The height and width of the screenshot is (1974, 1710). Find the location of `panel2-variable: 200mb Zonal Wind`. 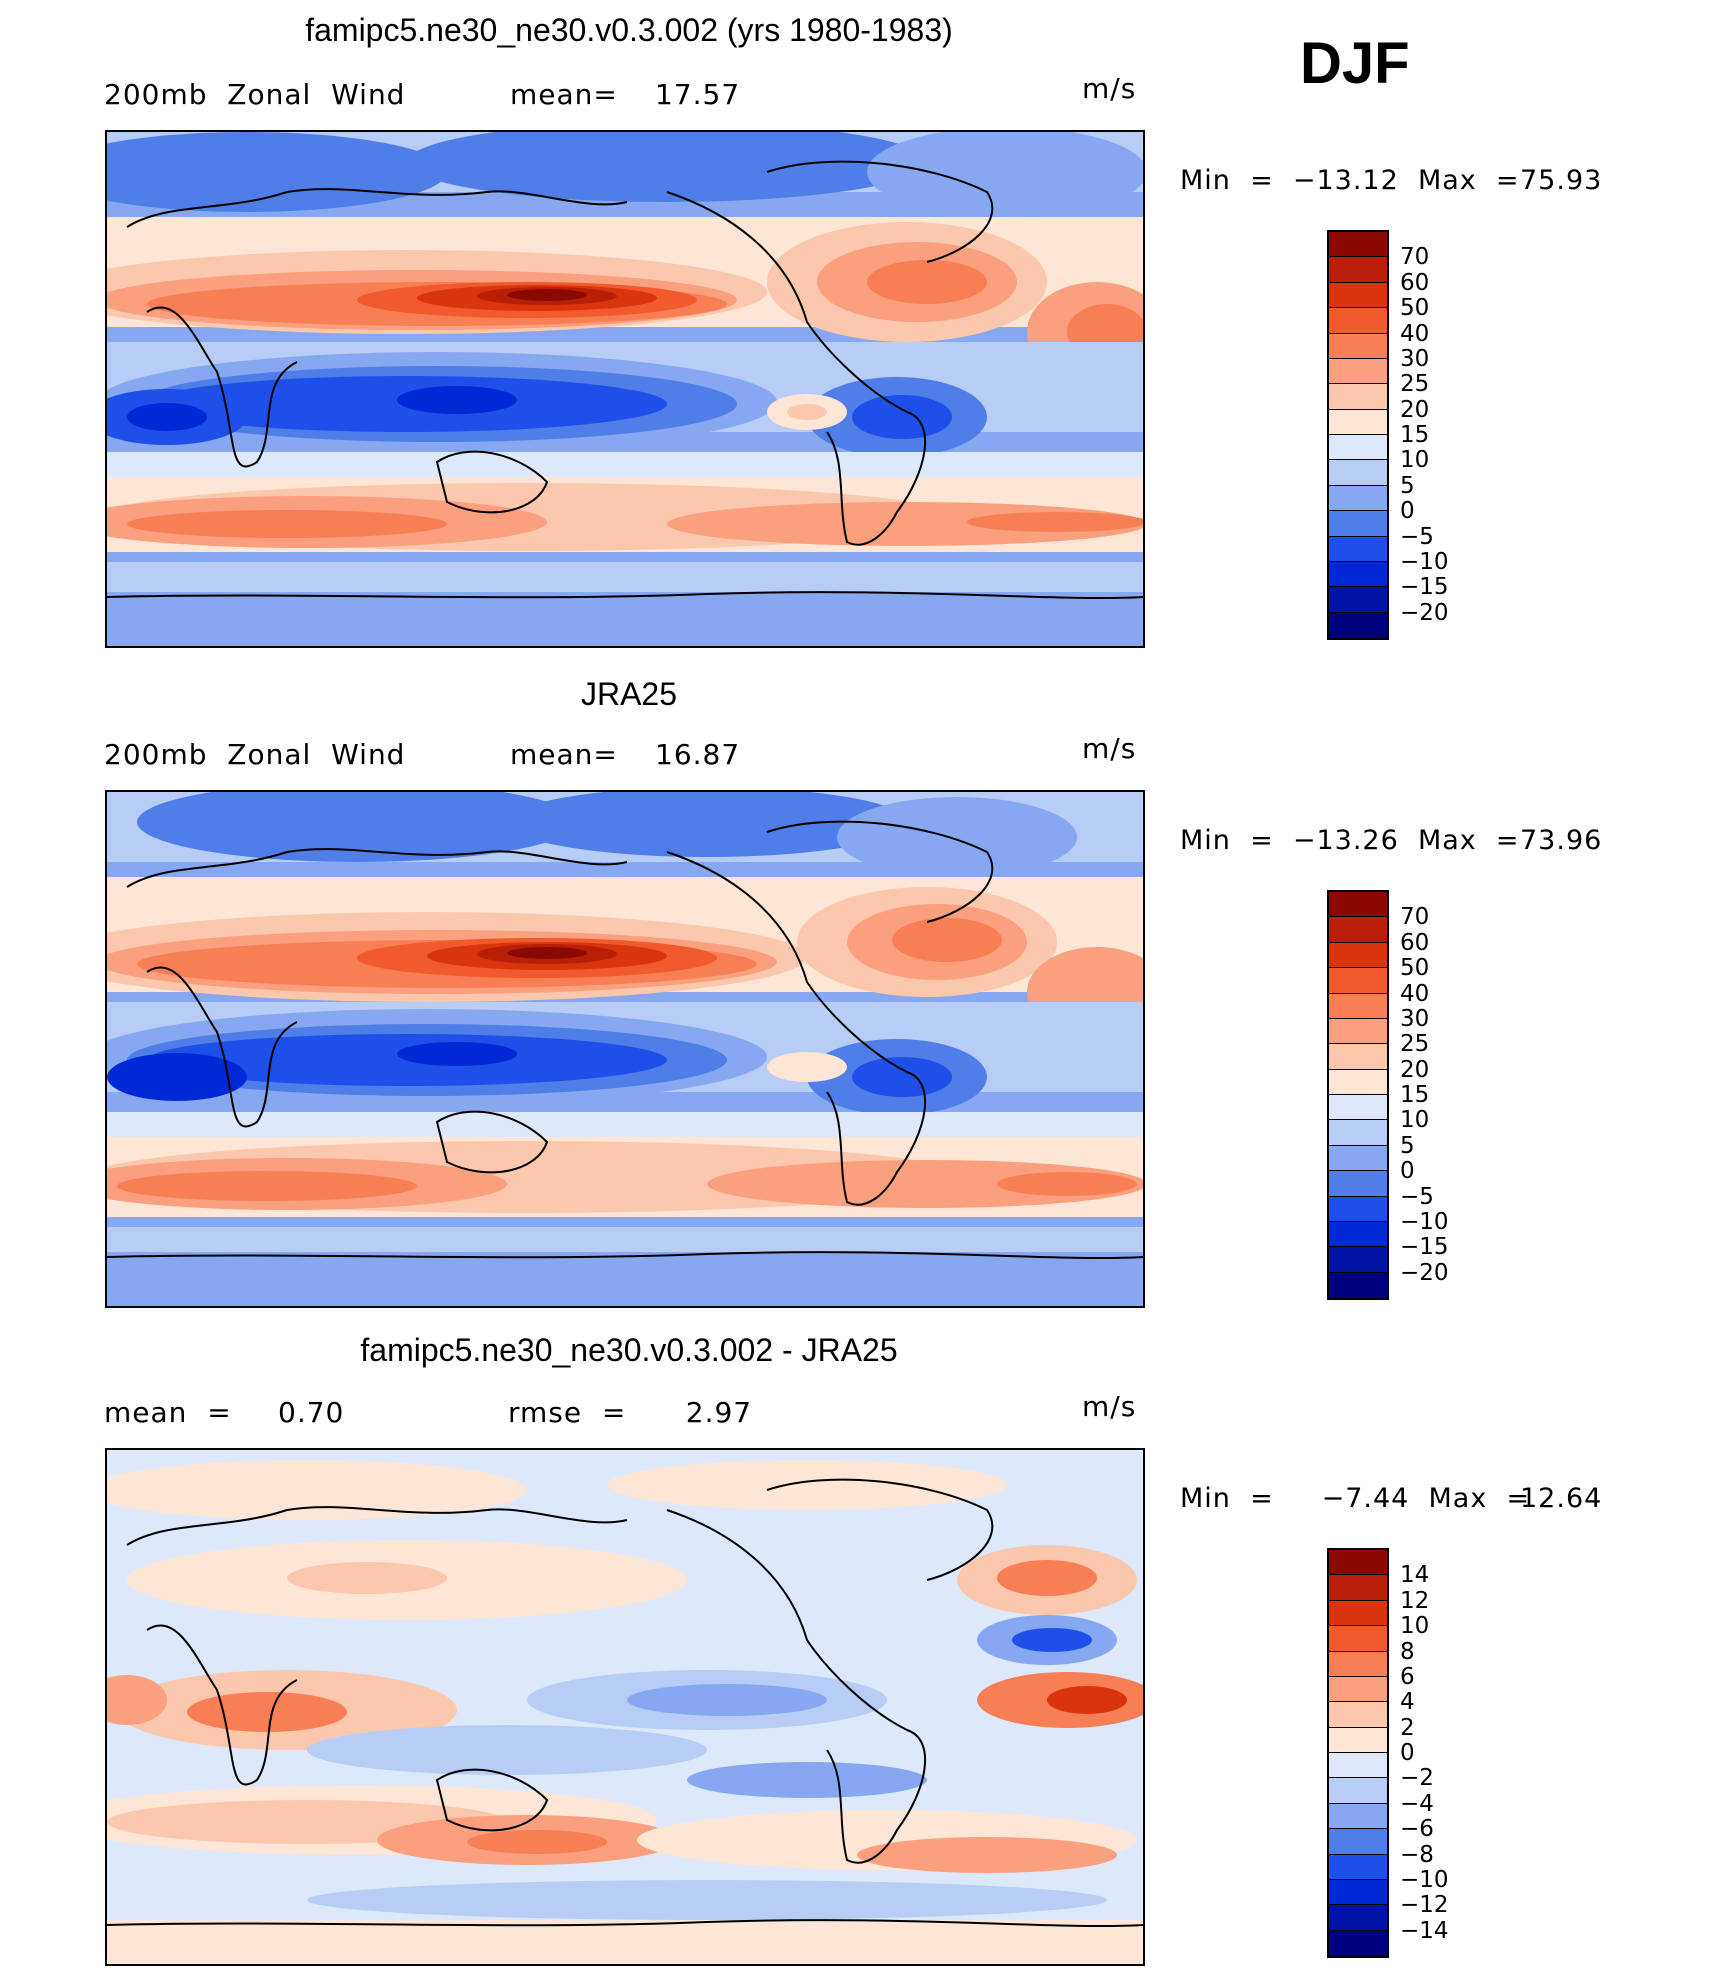

panel2-variable: 200mb Zonal Wind is located at coordinates (255, 754).